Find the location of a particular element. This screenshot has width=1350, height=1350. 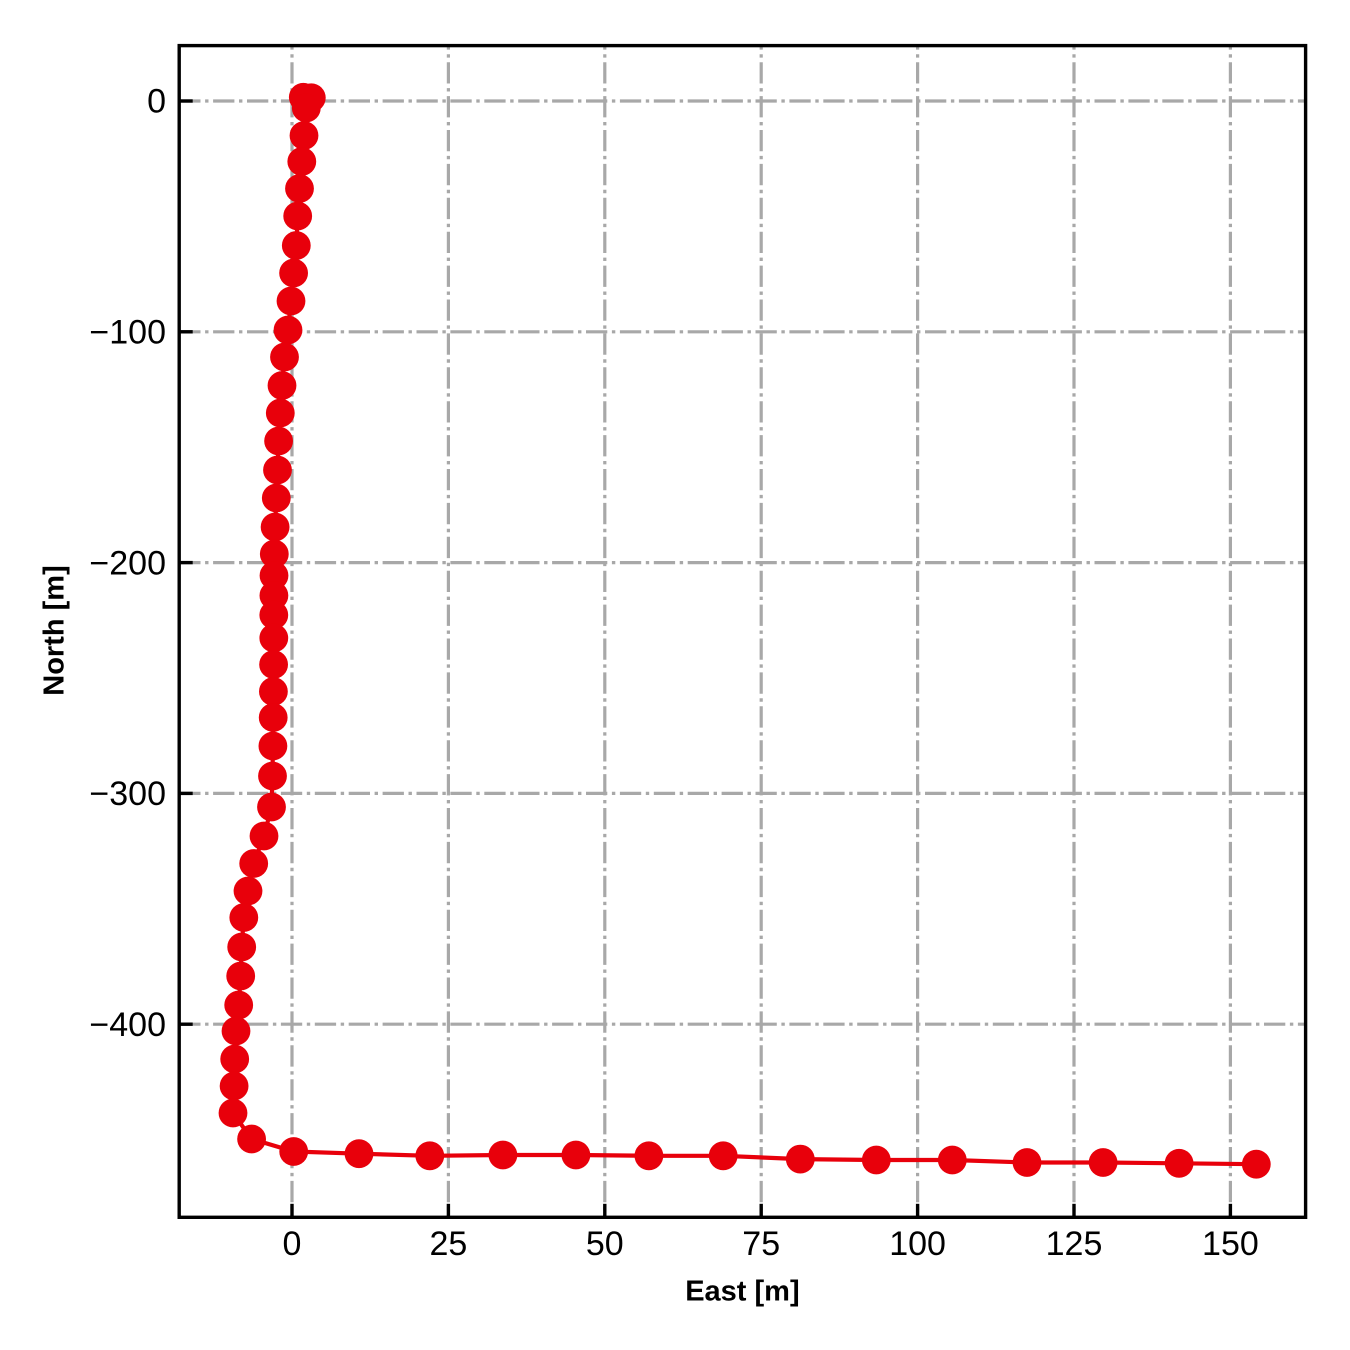

svg-text: 150 is located at coordinates (1230, 1244).